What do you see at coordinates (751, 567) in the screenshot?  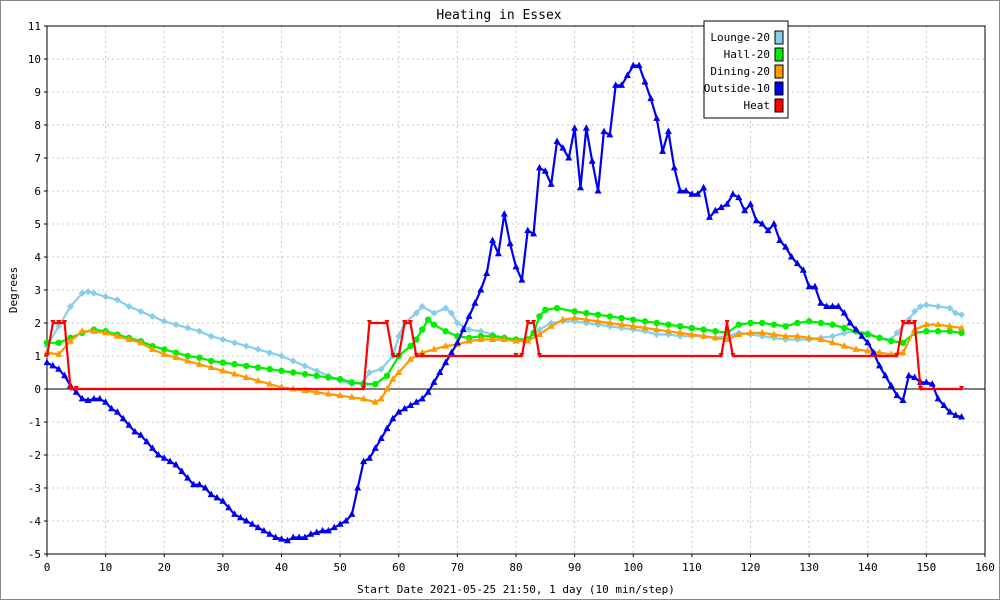 I see `x-tick-label: 120` at bounding box center [751, 567].